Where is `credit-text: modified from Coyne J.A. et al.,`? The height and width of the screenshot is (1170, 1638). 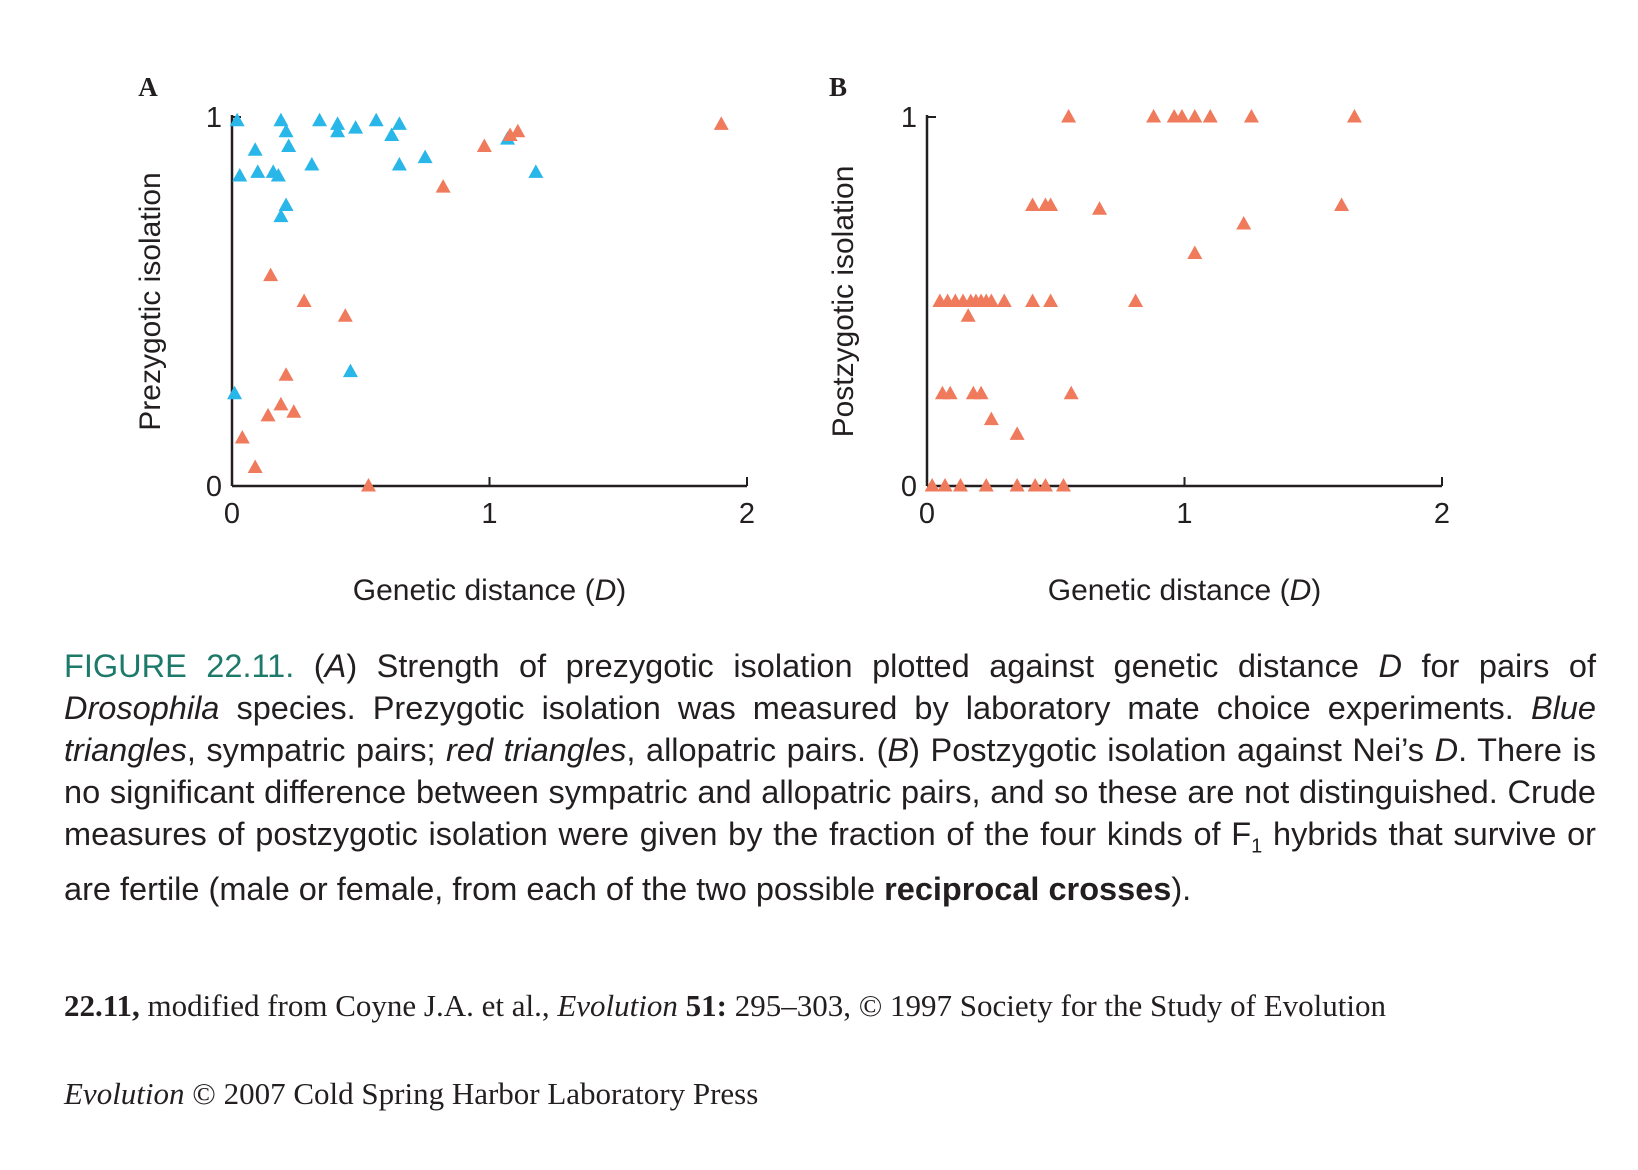
credit-text: modified from Coyne J.A. et al., is located at coordinates (348, 1005).